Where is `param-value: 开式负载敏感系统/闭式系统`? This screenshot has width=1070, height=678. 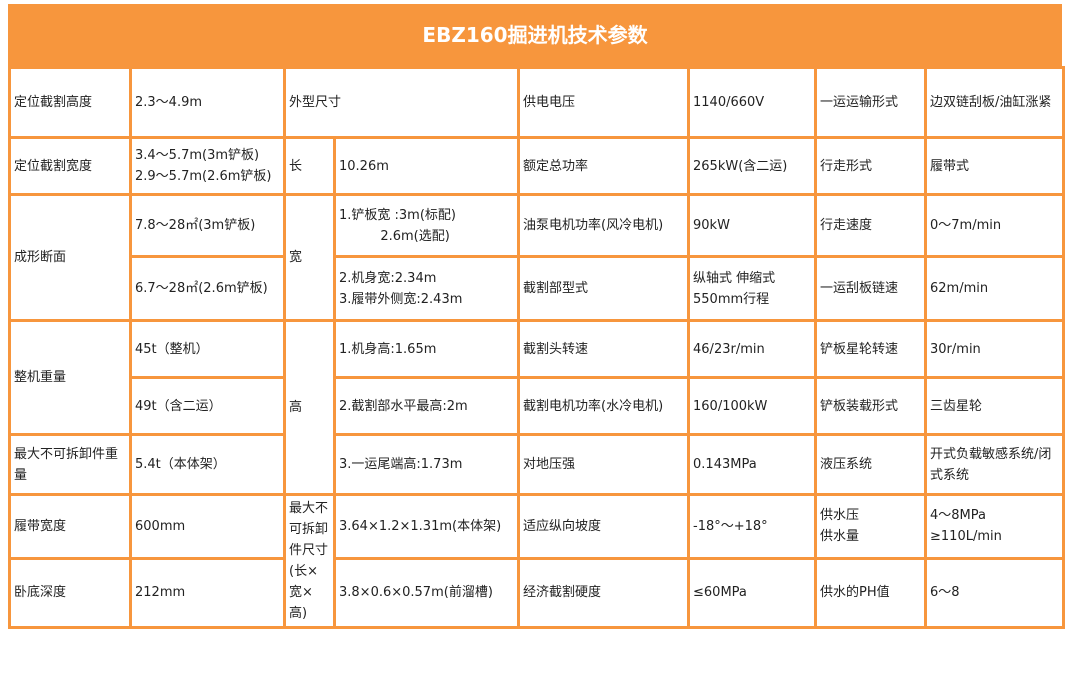 param-value: 开式负载敏感系统/闭式系统 is located at coordinates (995, 464).